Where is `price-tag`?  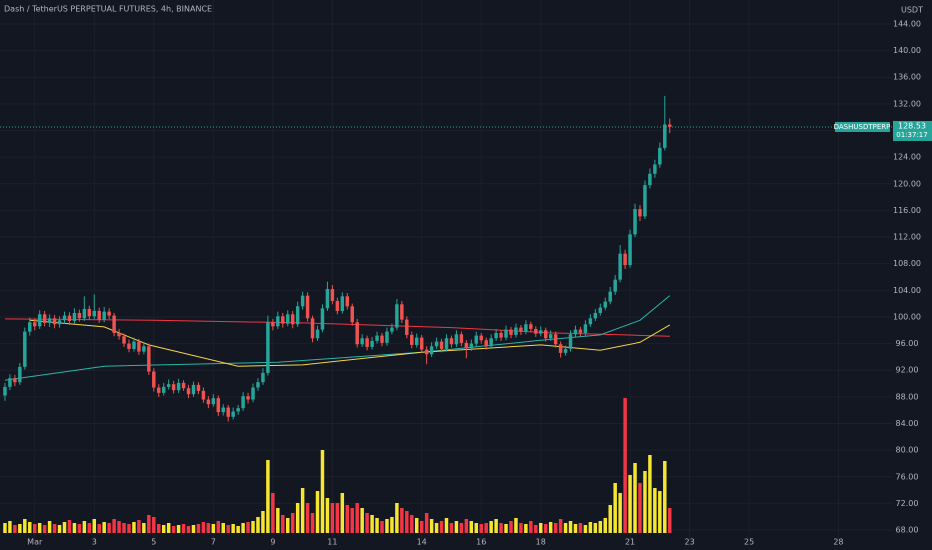 price-tag is located at coordinates (912, 130).